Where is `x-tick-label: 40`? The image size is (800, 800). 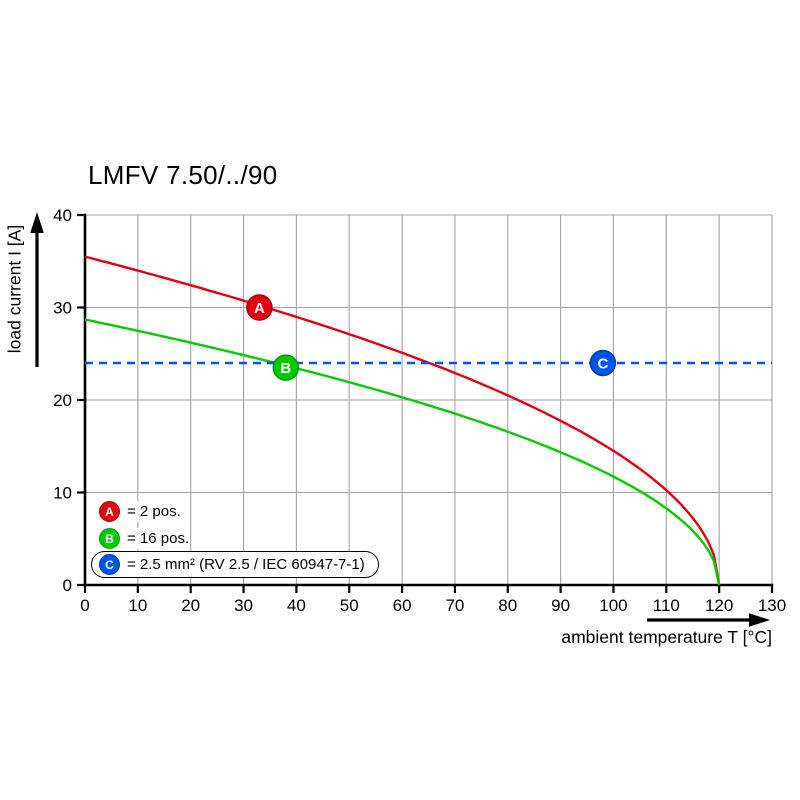
x-tick-label: 40 is located at coordinates (296, 605).